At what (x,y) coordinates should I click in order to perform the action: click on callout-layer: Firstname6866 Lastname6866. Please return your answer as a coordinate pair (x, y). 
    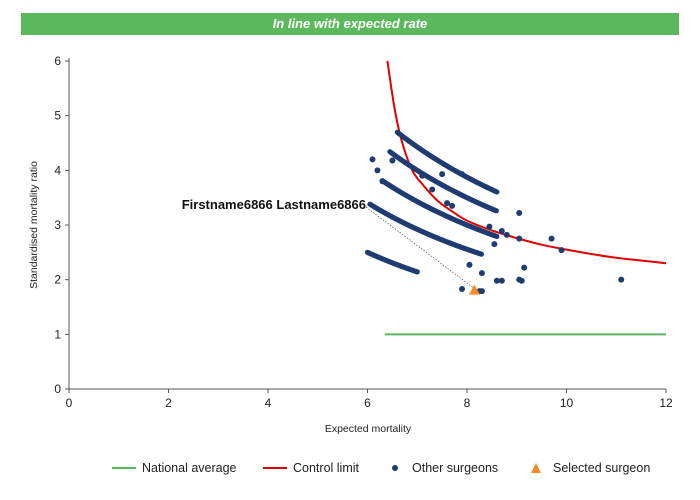
    Looking at the image, I should click on (331, 246).